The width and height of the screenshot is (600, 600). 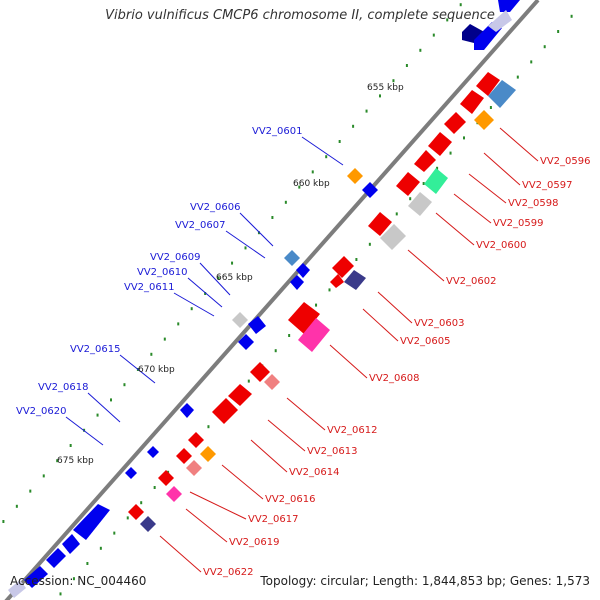 I want to click on gene-label-vv2-0608: VV2_0608, so click(x=394, y=378).